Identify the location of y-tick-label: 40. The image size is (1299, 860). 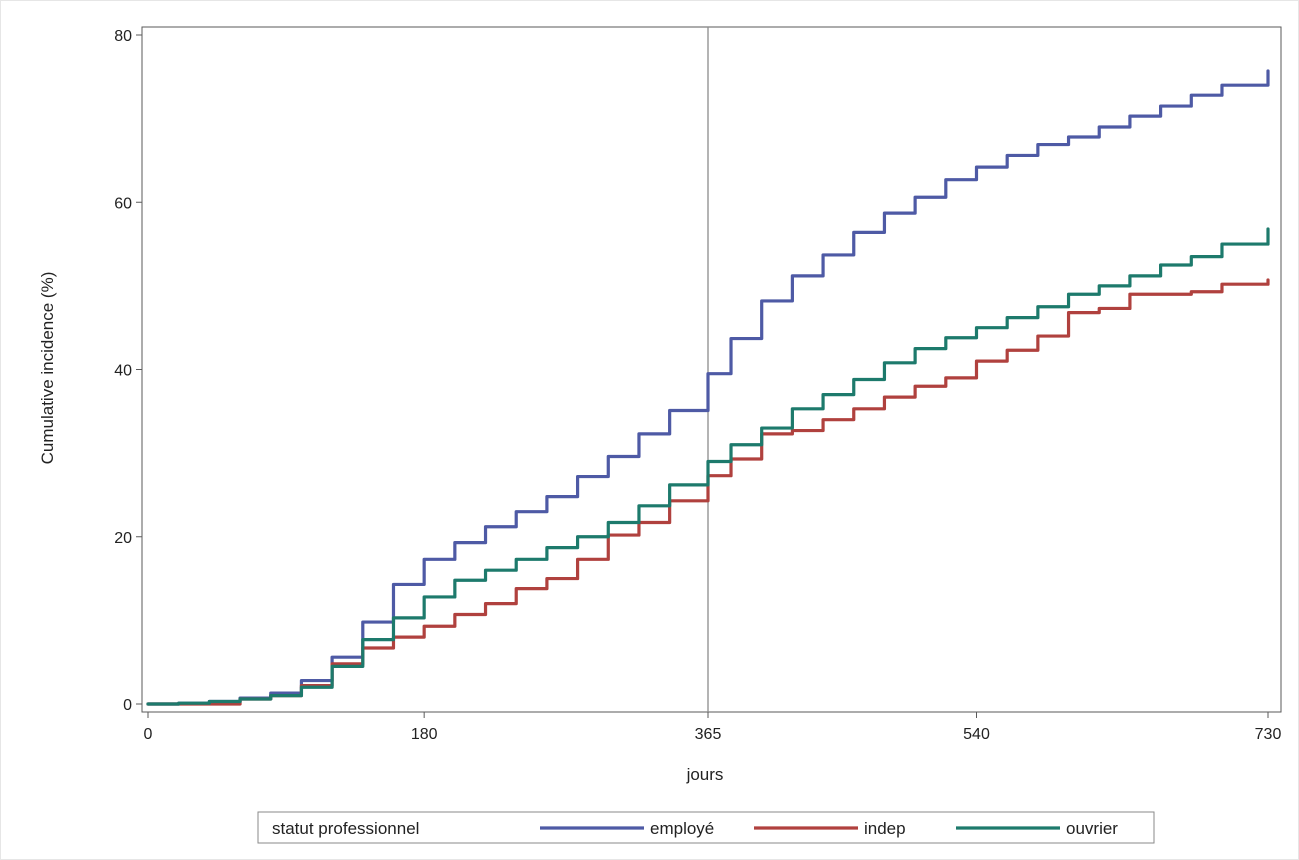
(123, 371).